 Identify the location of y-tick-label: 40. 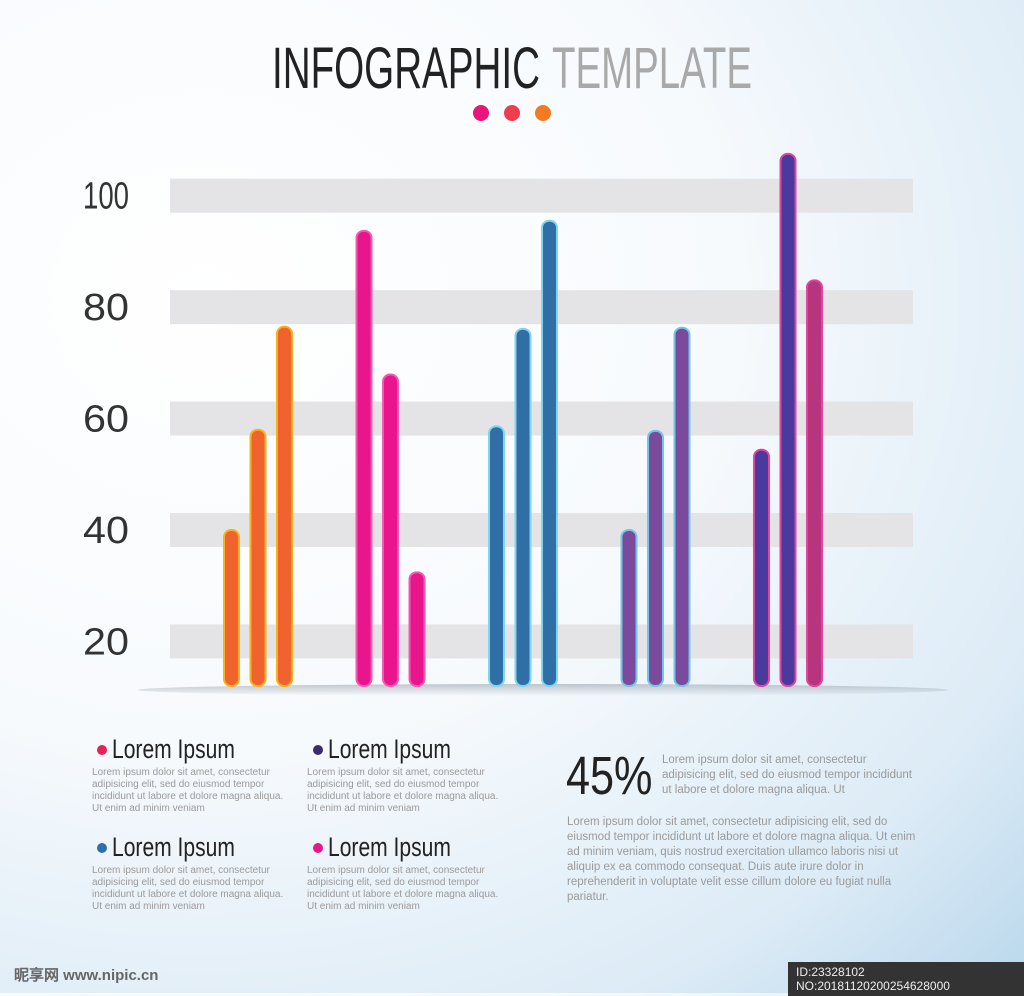
(106, 531).